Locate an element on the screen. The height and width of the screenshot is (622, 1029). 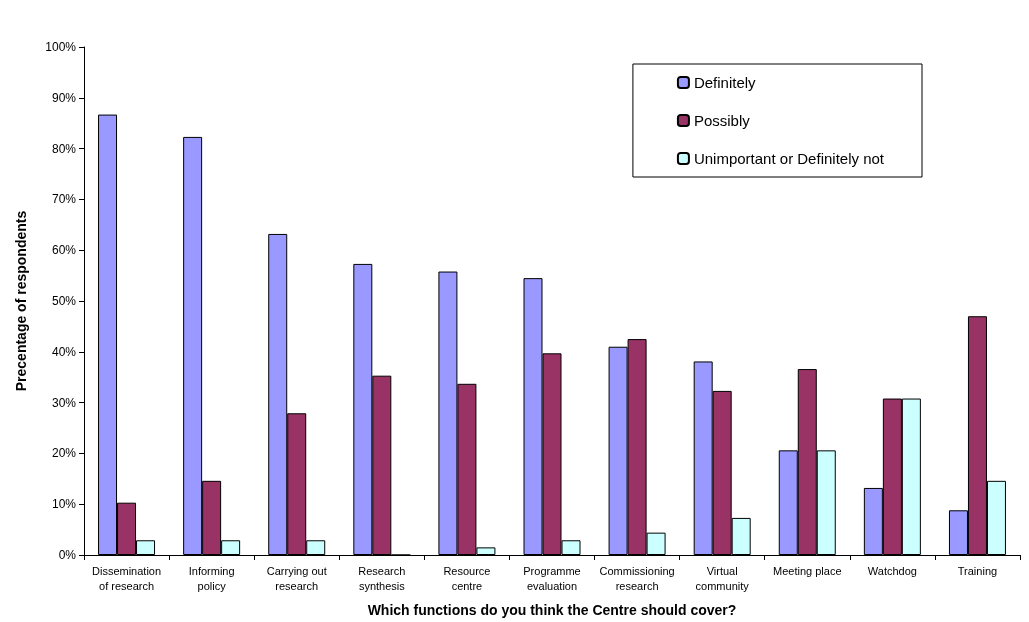
y-tick-label: 100% is located at coordinates (61, 47).